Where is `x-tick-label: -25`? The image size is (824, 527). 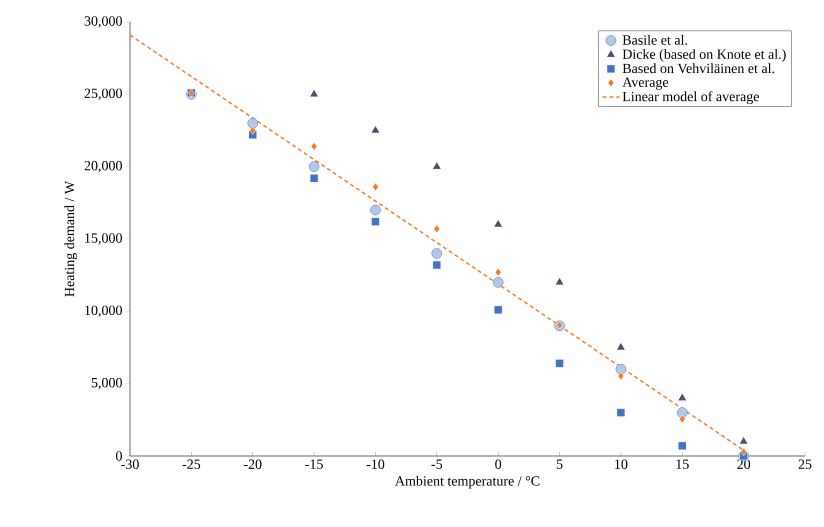 x-tick-label: -25 is located at coordinates (191, 464).